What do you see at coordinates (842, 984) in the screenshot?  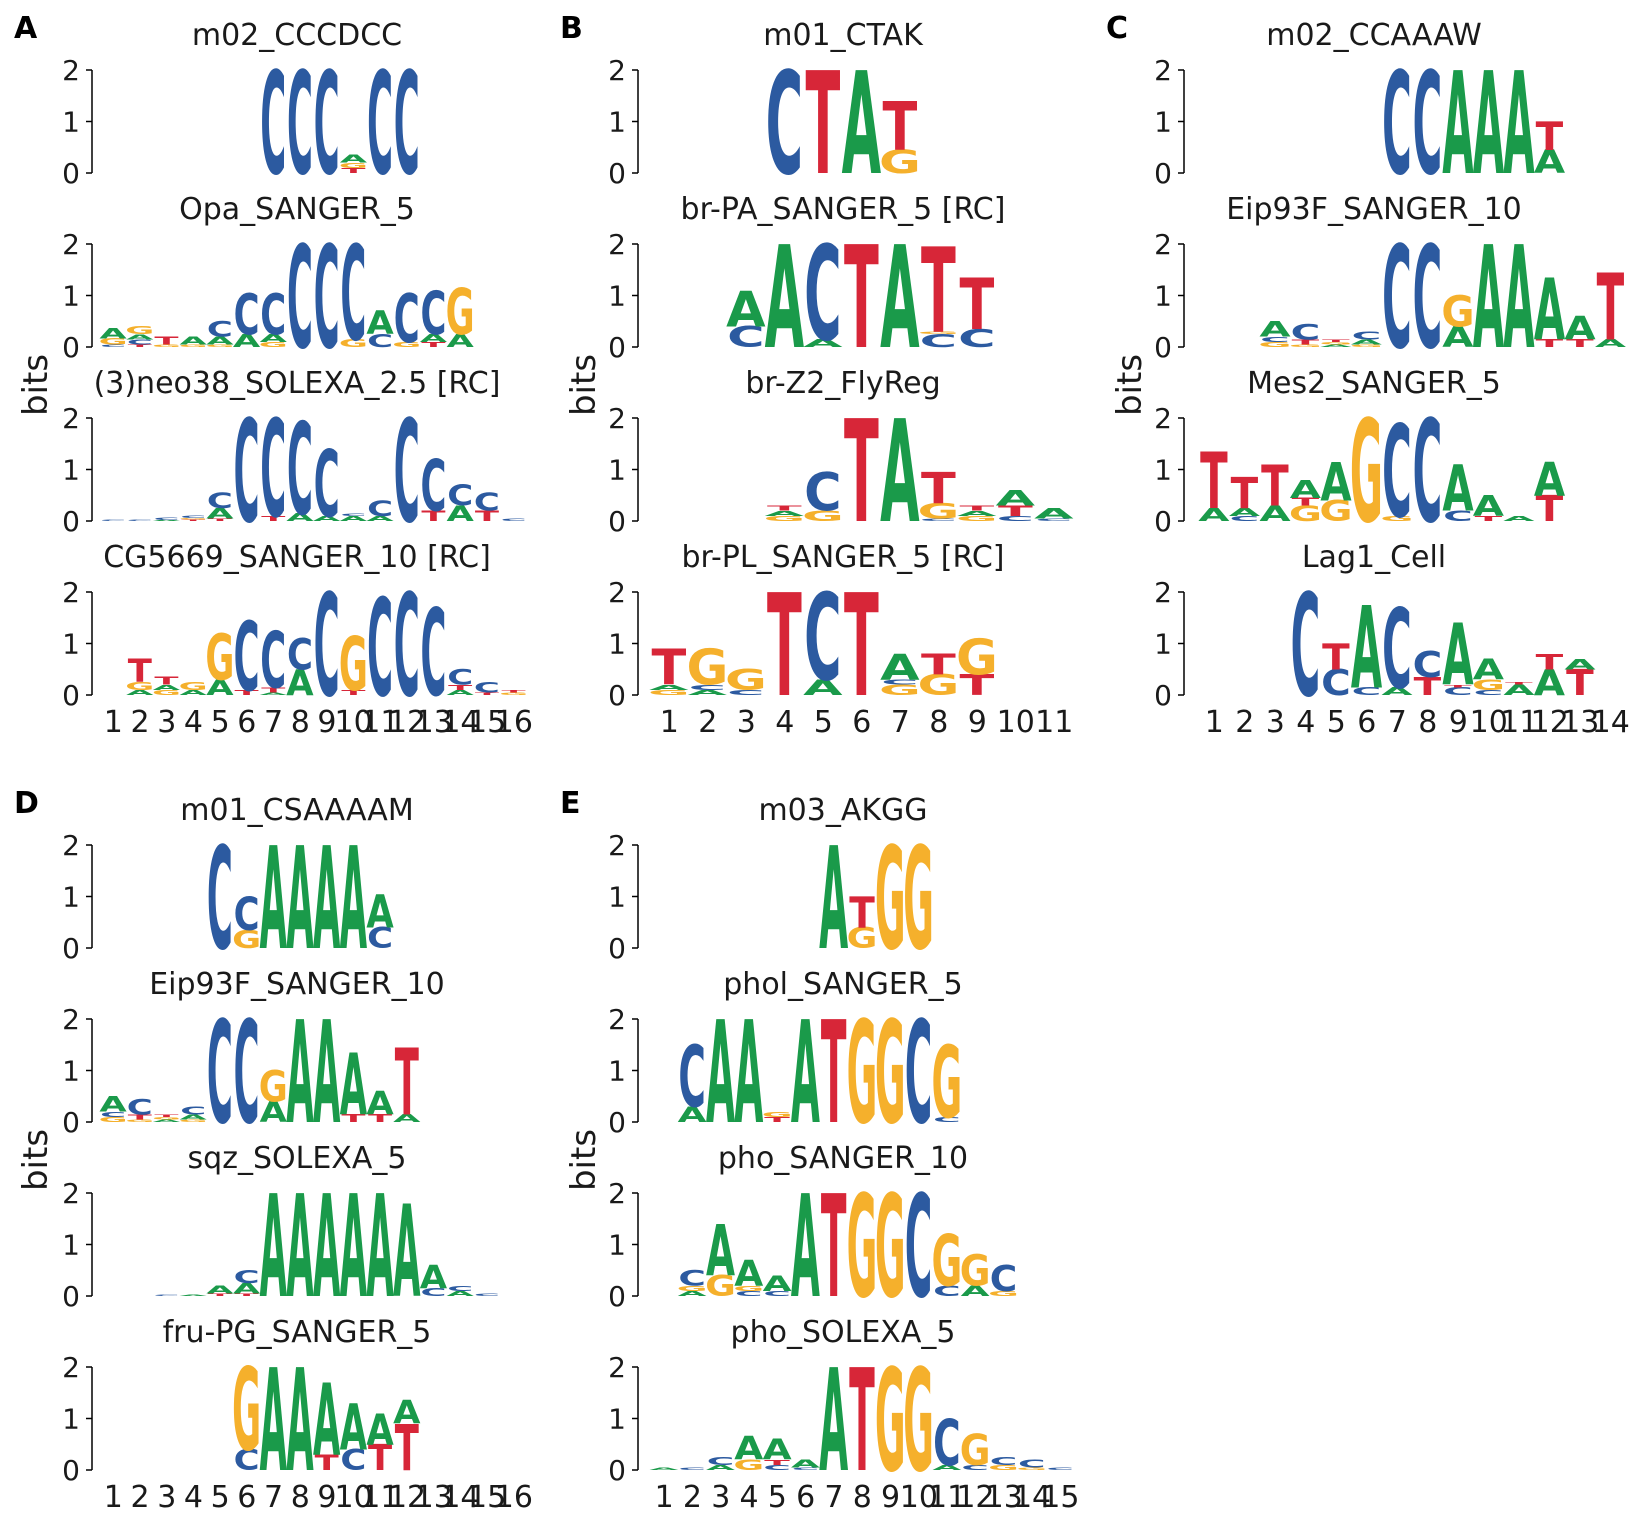 I see `motif-title: phol_SANGER_5` at bounding box center [842, 984].